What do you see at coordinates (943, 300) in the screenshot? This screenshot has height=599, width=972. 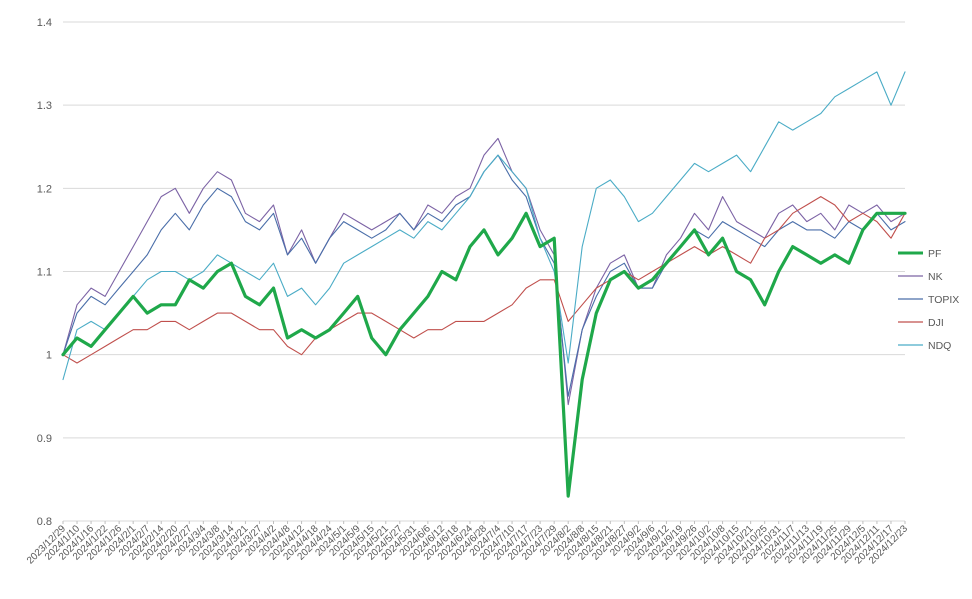 I see `legend-label-topix: TOPIX` at bounding box center [943, 300].